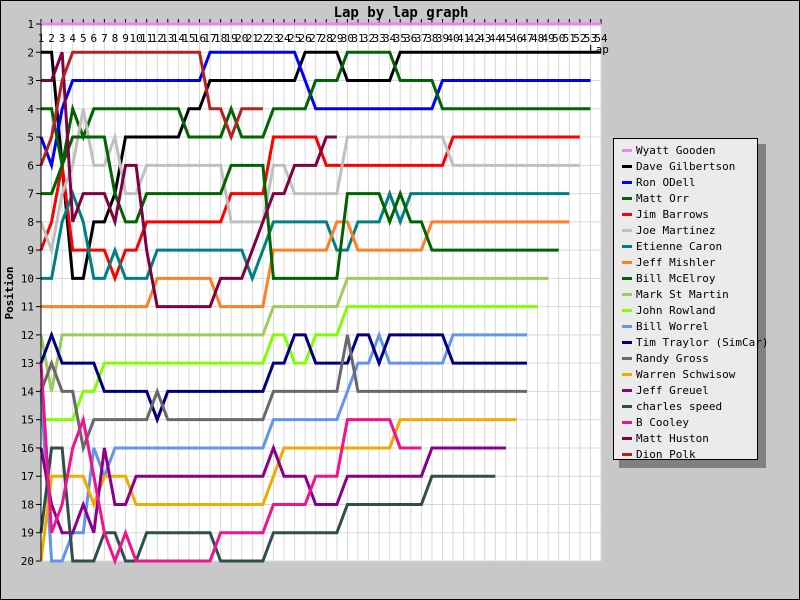 Image resolution: width=800 pixels, height=600 pixels. I want to click on series-line-tim-traylor-simcar, so click(283, 377).